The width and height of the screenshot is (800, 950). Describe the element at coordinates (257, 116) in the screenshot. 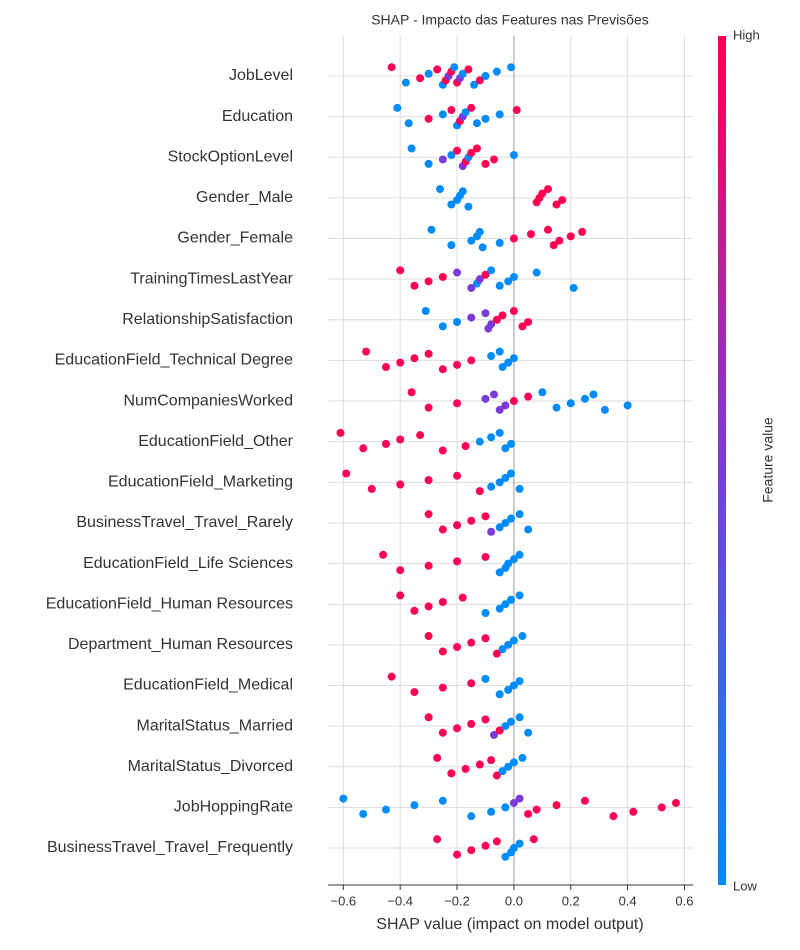

I see `feature-label: Education` at that location.